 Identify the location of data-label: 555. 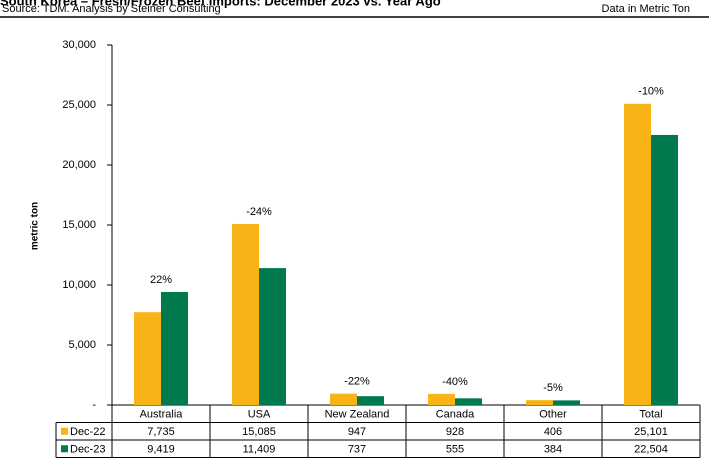
(455, 450).